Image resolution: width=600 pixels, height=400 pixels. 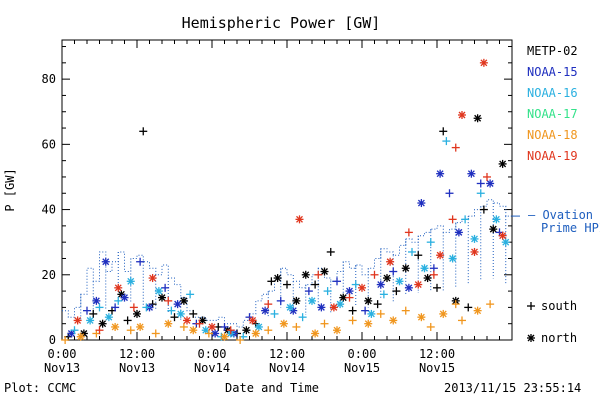 I want to click on legend-item-metp-02: METP-02, so click(x=552, y=51).